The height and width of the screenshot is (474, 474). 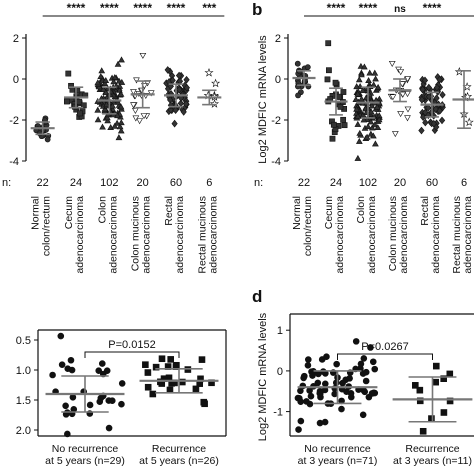 I want to click on n-count-label: 102, so click(x=368, y=183).